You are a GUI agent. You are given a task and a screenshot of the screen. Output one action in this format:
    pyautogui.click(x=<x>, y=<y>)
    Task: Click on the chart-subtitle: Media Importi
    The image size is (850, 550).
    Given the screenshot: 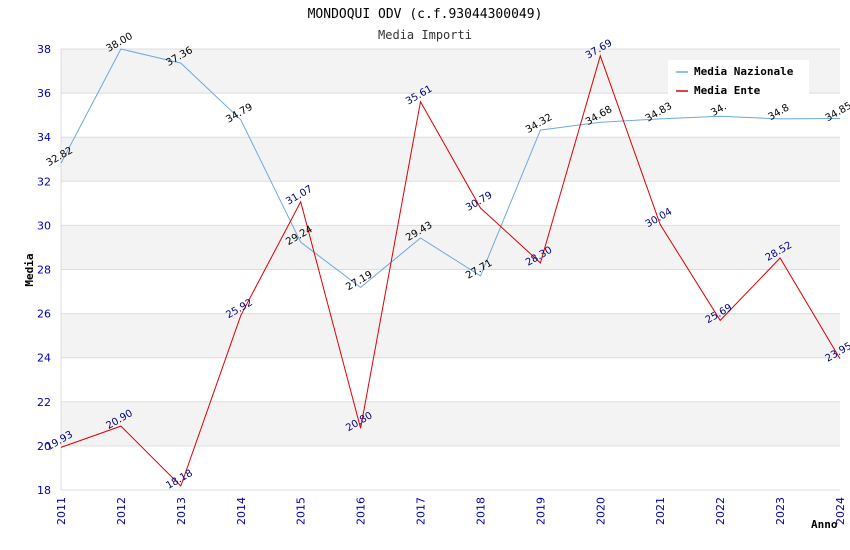 What is the action you would take?
    pyautogui.click(x=425, y=35)
    